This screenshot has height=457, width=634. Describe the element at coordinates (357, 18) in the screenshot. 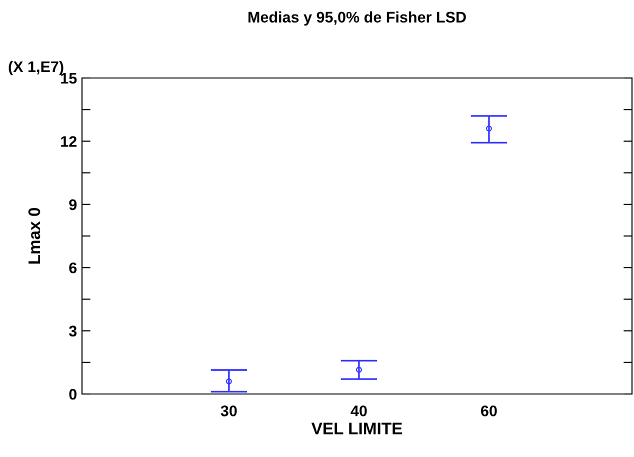

I see `chart-title: Medias y 95,0% de Fisher LSD` at that location.